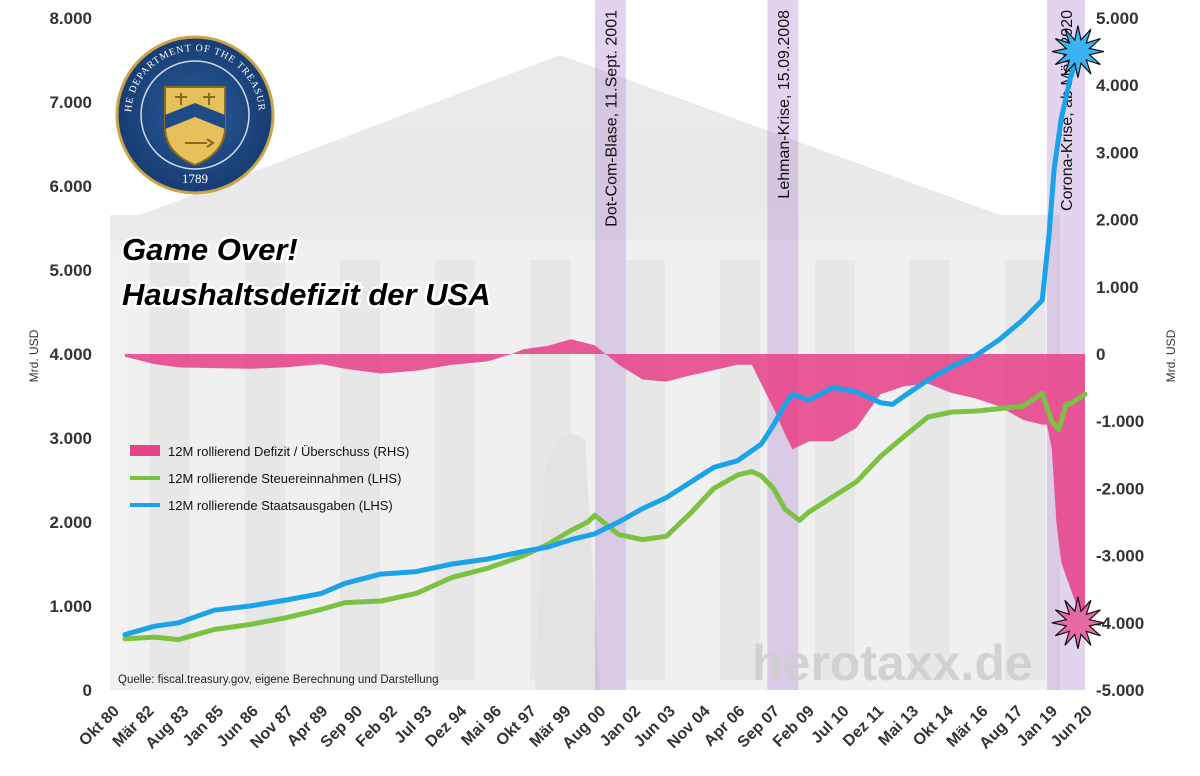  What do you see at coordinates (611, 118) in the screenshot?
I see `annotation-label: Dot-Com-Blase, 11.Sept. 2001` at bounding box center [611, 118].